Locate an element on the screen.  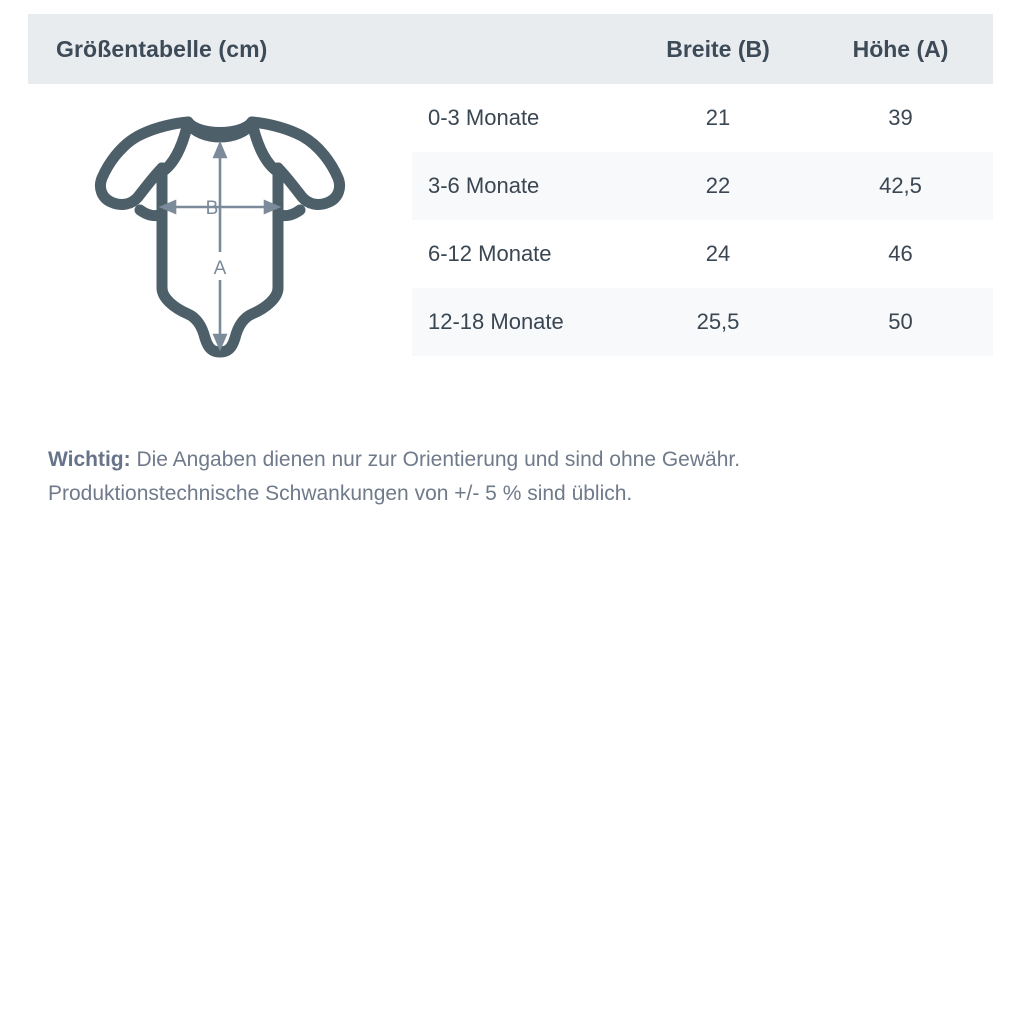
height-dimension-arrow is located at coordinates (220, 246).